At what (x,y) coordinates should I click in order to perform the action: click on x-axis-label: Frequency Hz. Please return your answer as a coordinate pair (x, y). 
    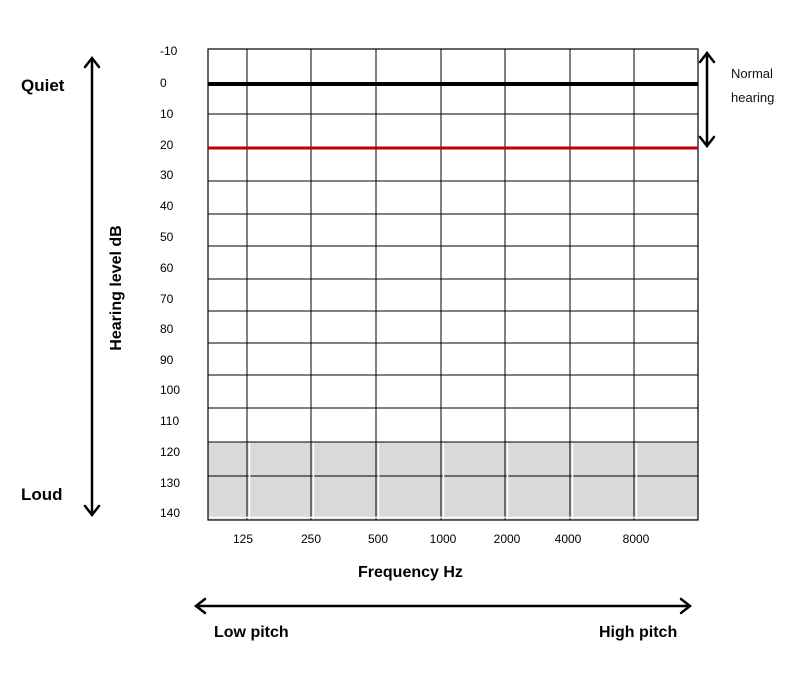
    Looking at the image, I should click on (410, 572).